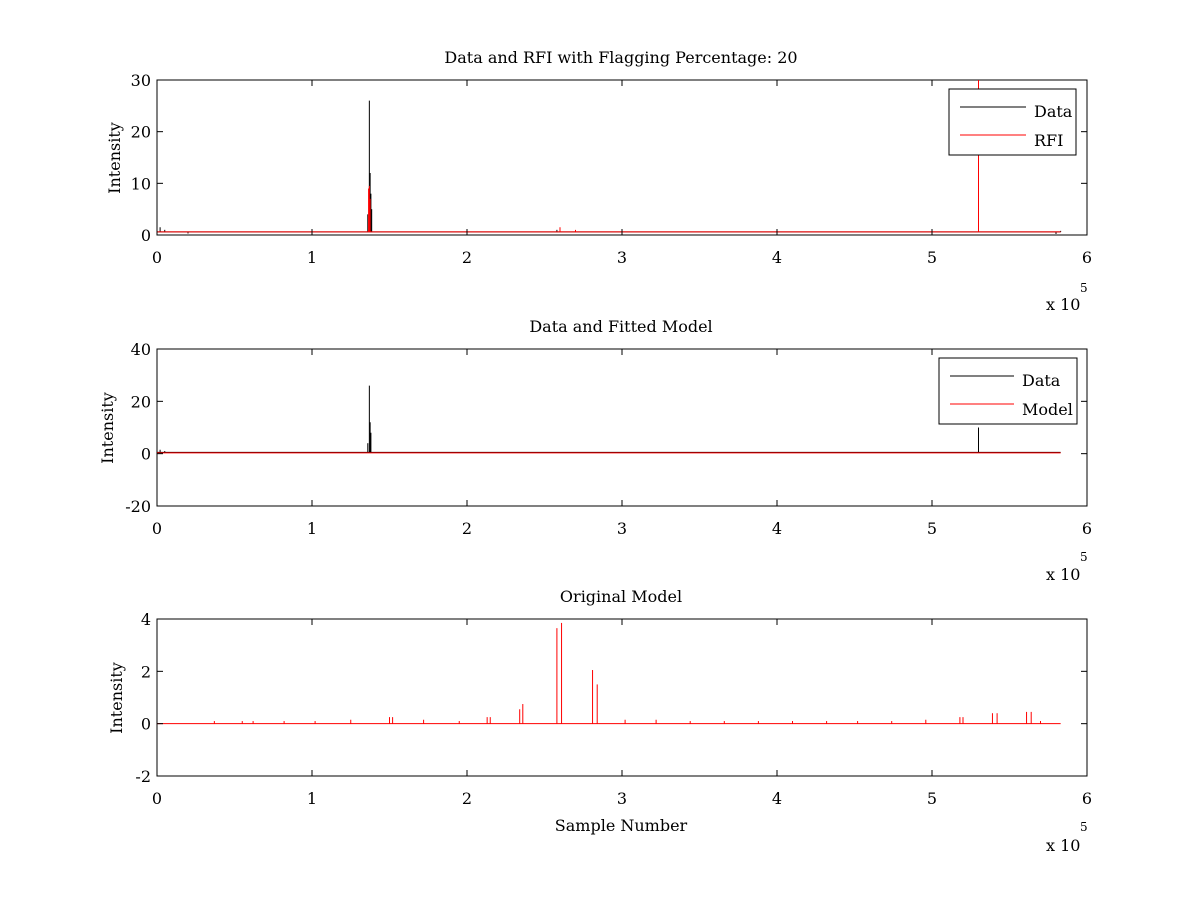 The width and height of the screenshot is (1200, 900). Describe the element at coordinates (141, 80) in the screenshot. I see `y-tick-label: 30` at that location.